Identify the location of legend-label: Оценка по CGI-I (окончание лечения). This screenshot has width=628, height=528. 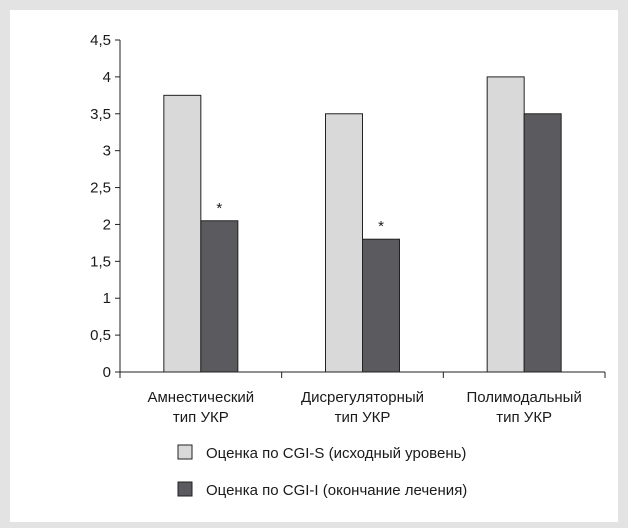
(336, 490).